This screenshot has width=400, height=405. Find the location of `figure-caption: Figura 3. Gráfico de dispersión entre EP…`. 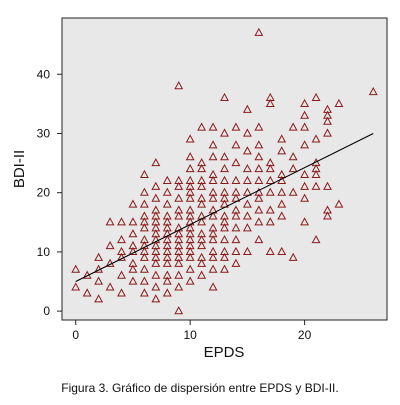

figure-caption: Figura 3. Gráfico de dispersión entre EP… is located at coordinates (200, 388).